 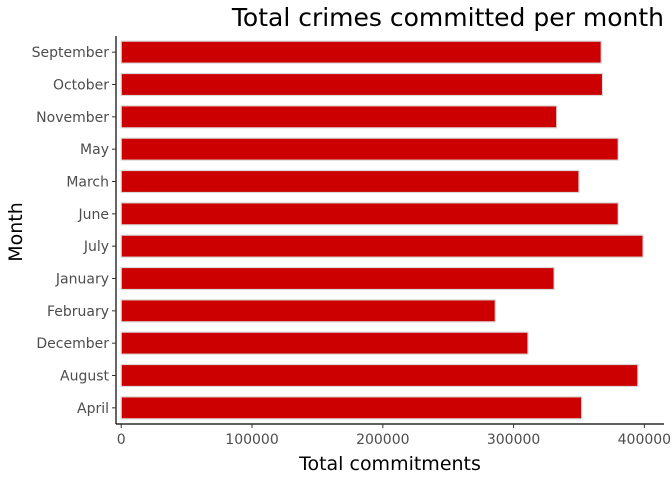 What do you see at coordinates (351, 408) in the screenshot?
I see `bar-april` at bounding box center [351, 408].